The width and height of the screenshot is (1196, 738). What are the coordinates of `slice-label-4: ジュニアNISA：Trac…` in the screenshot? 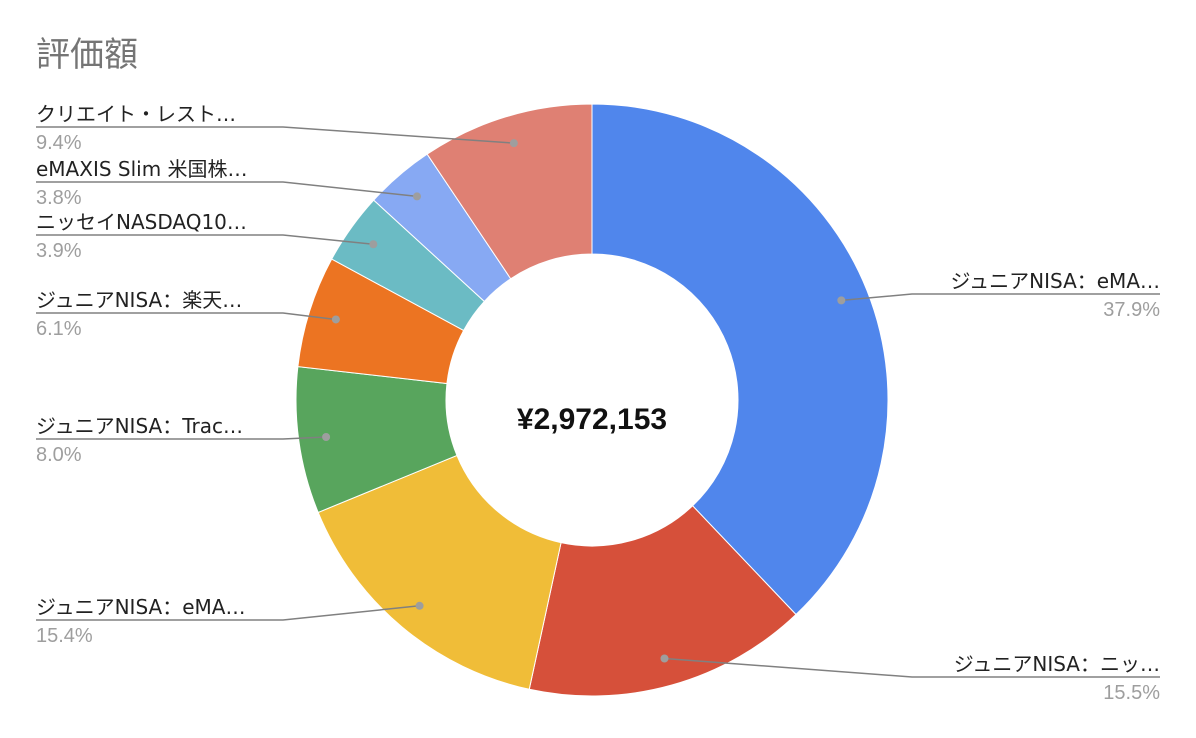 It's located at (139, 426).